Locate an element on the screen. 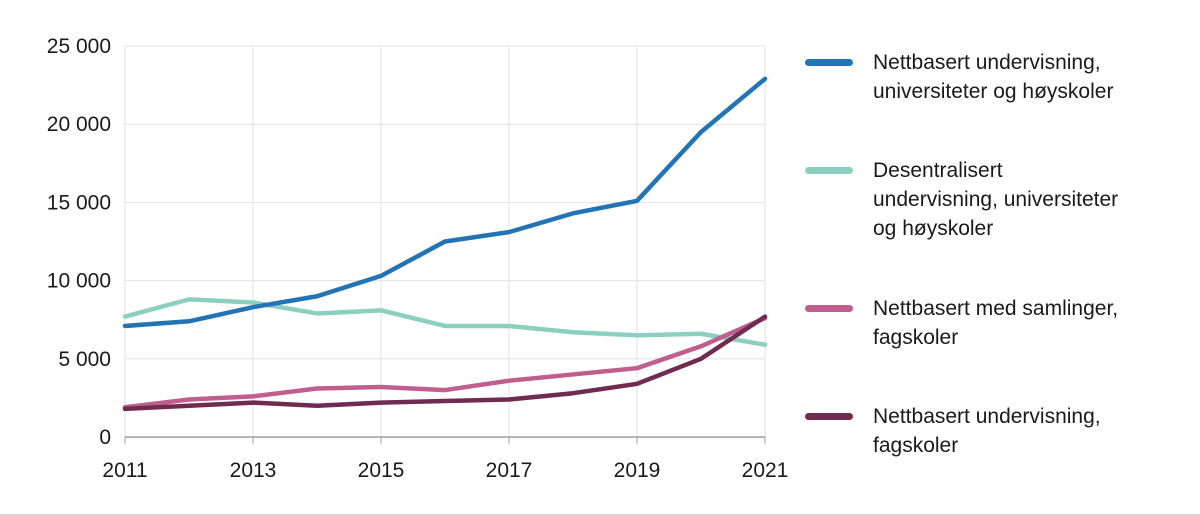  y-axis-tick-label: 5 000 is located at coordinates (84, 359).